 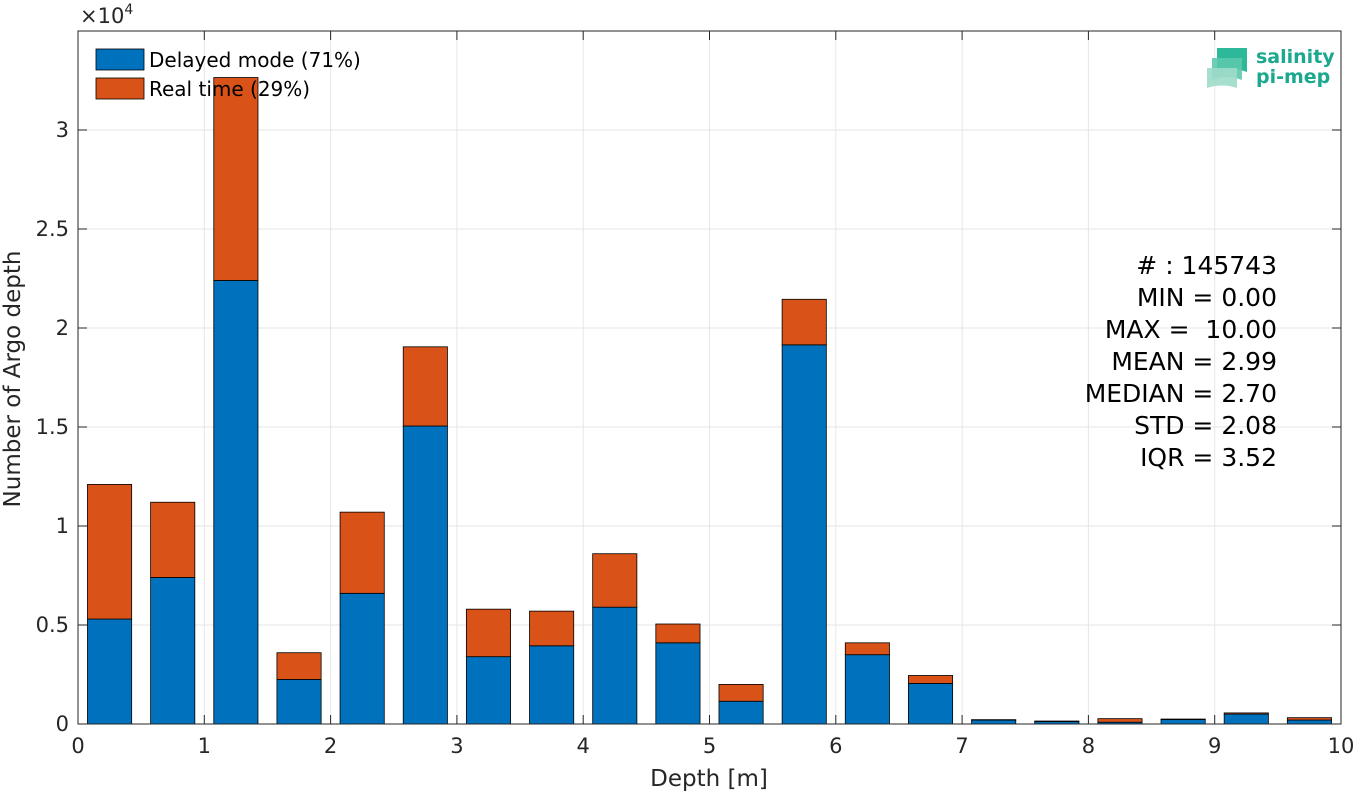 What do you see at coordinates (1227, 68) in the screenshot?
I see `wave-icon` at bounding box center [1227, 68].